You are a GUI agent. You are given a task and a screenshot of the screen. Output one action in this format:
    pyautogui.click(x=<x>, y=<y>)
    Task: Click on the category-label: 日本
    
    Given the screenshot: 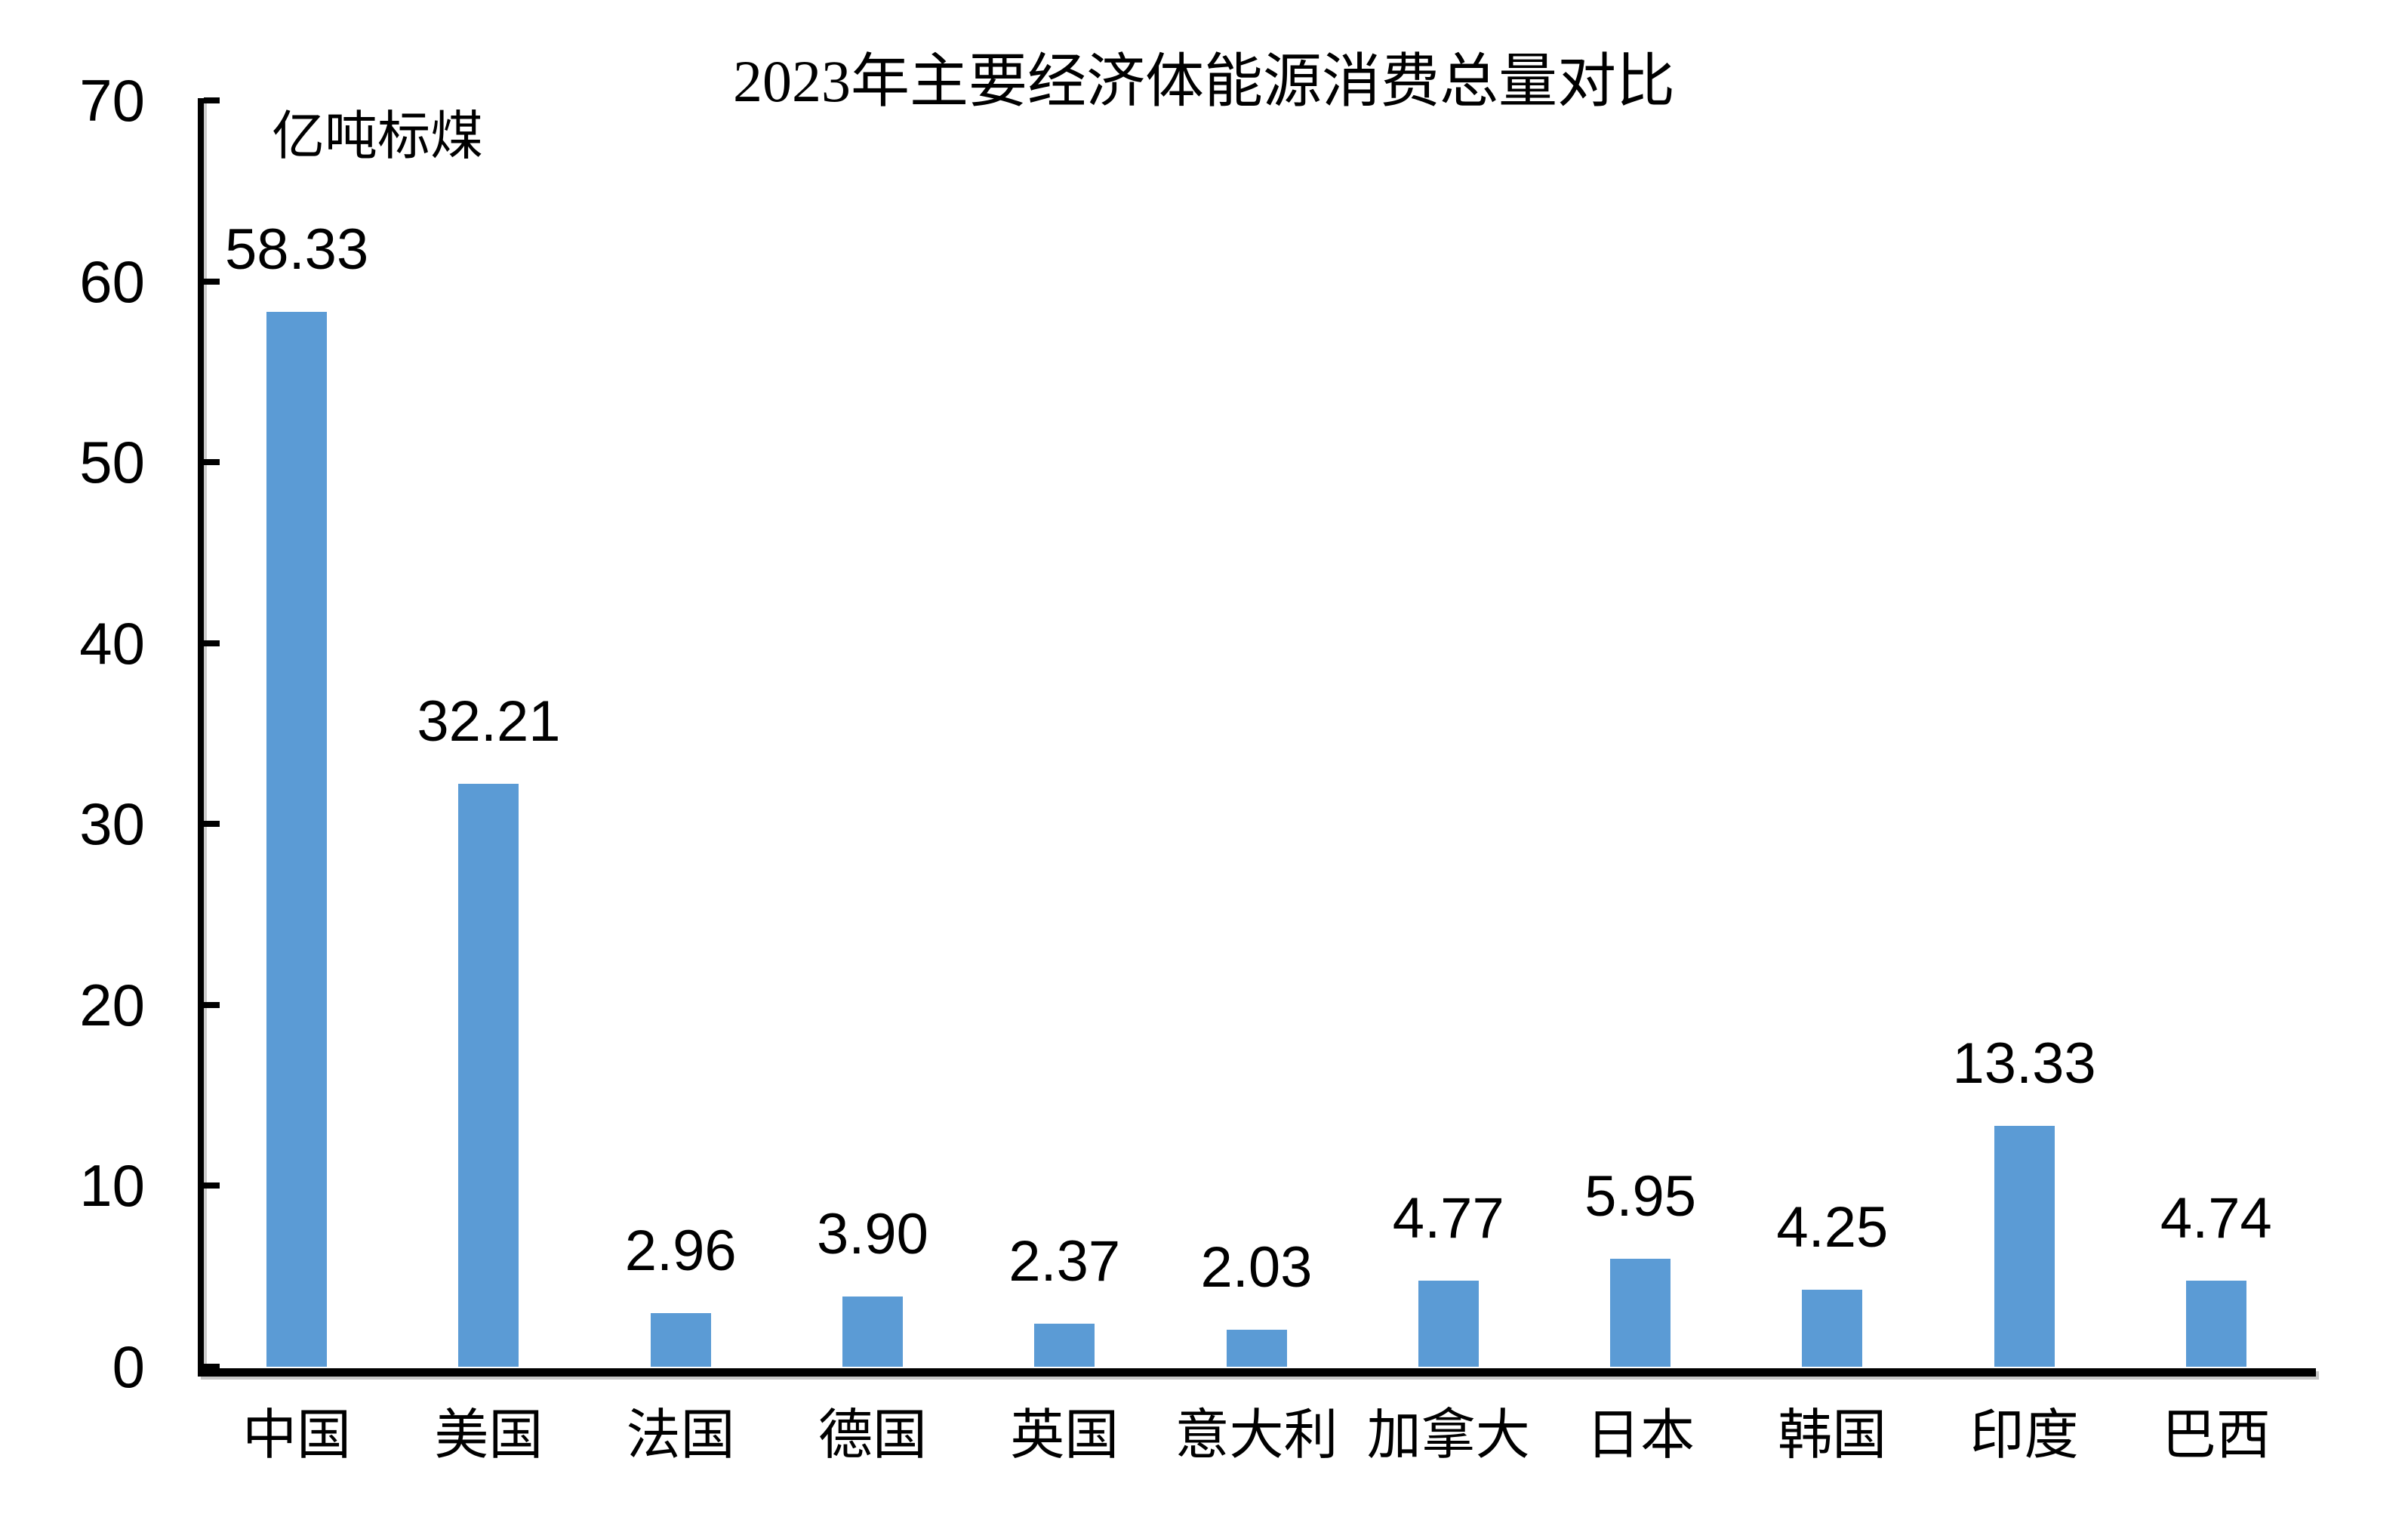 What is the action you would take?
    pyautogui.click(x=1641, y=1435)
    